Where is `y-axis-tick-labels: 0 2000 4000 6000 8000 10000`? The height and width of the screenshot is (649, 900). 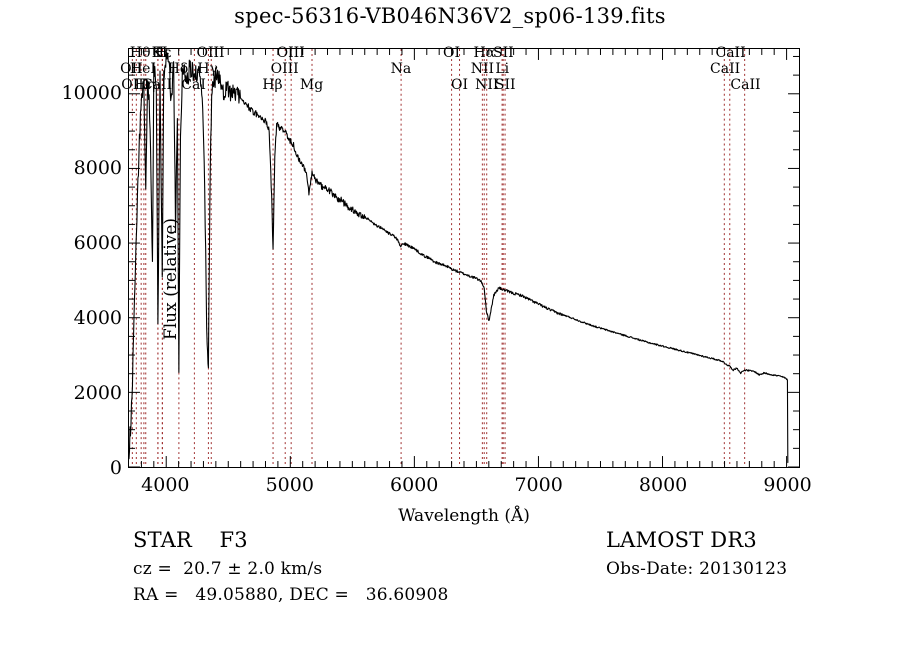 y-axis-tick-labels: 0 2000 4000 6000 8000 10000 is located at coordinates (61, 263).